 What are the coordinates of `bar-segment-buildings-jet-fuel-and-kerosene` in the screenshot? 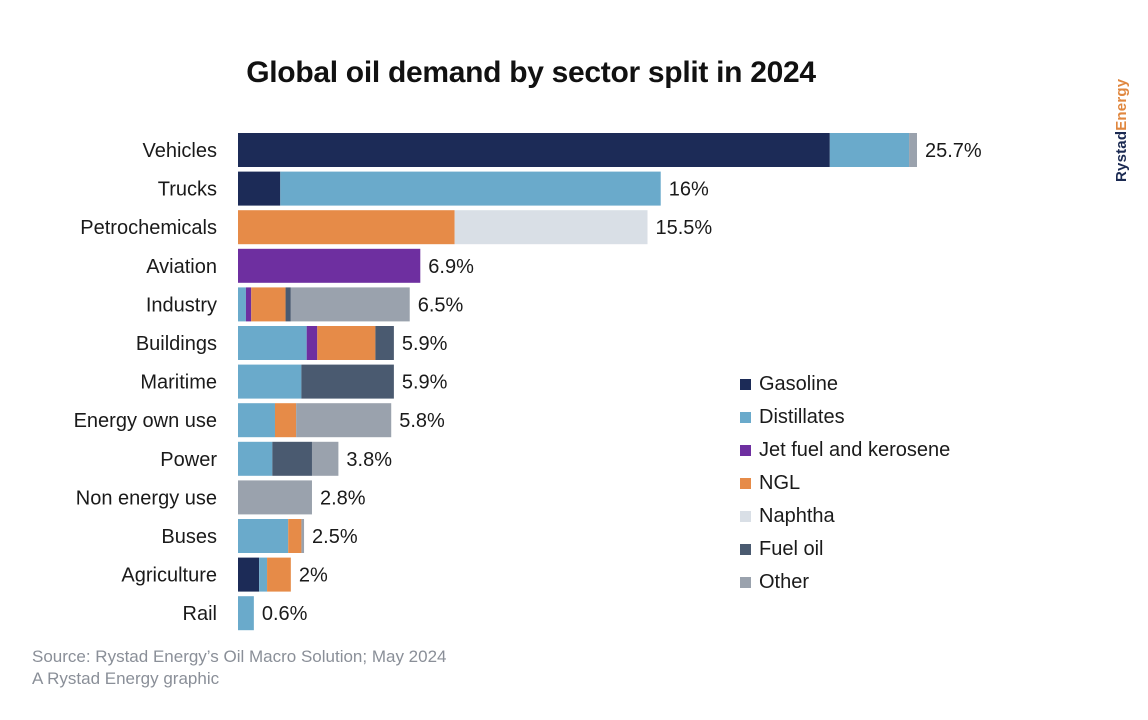 It's located at (312, 343).